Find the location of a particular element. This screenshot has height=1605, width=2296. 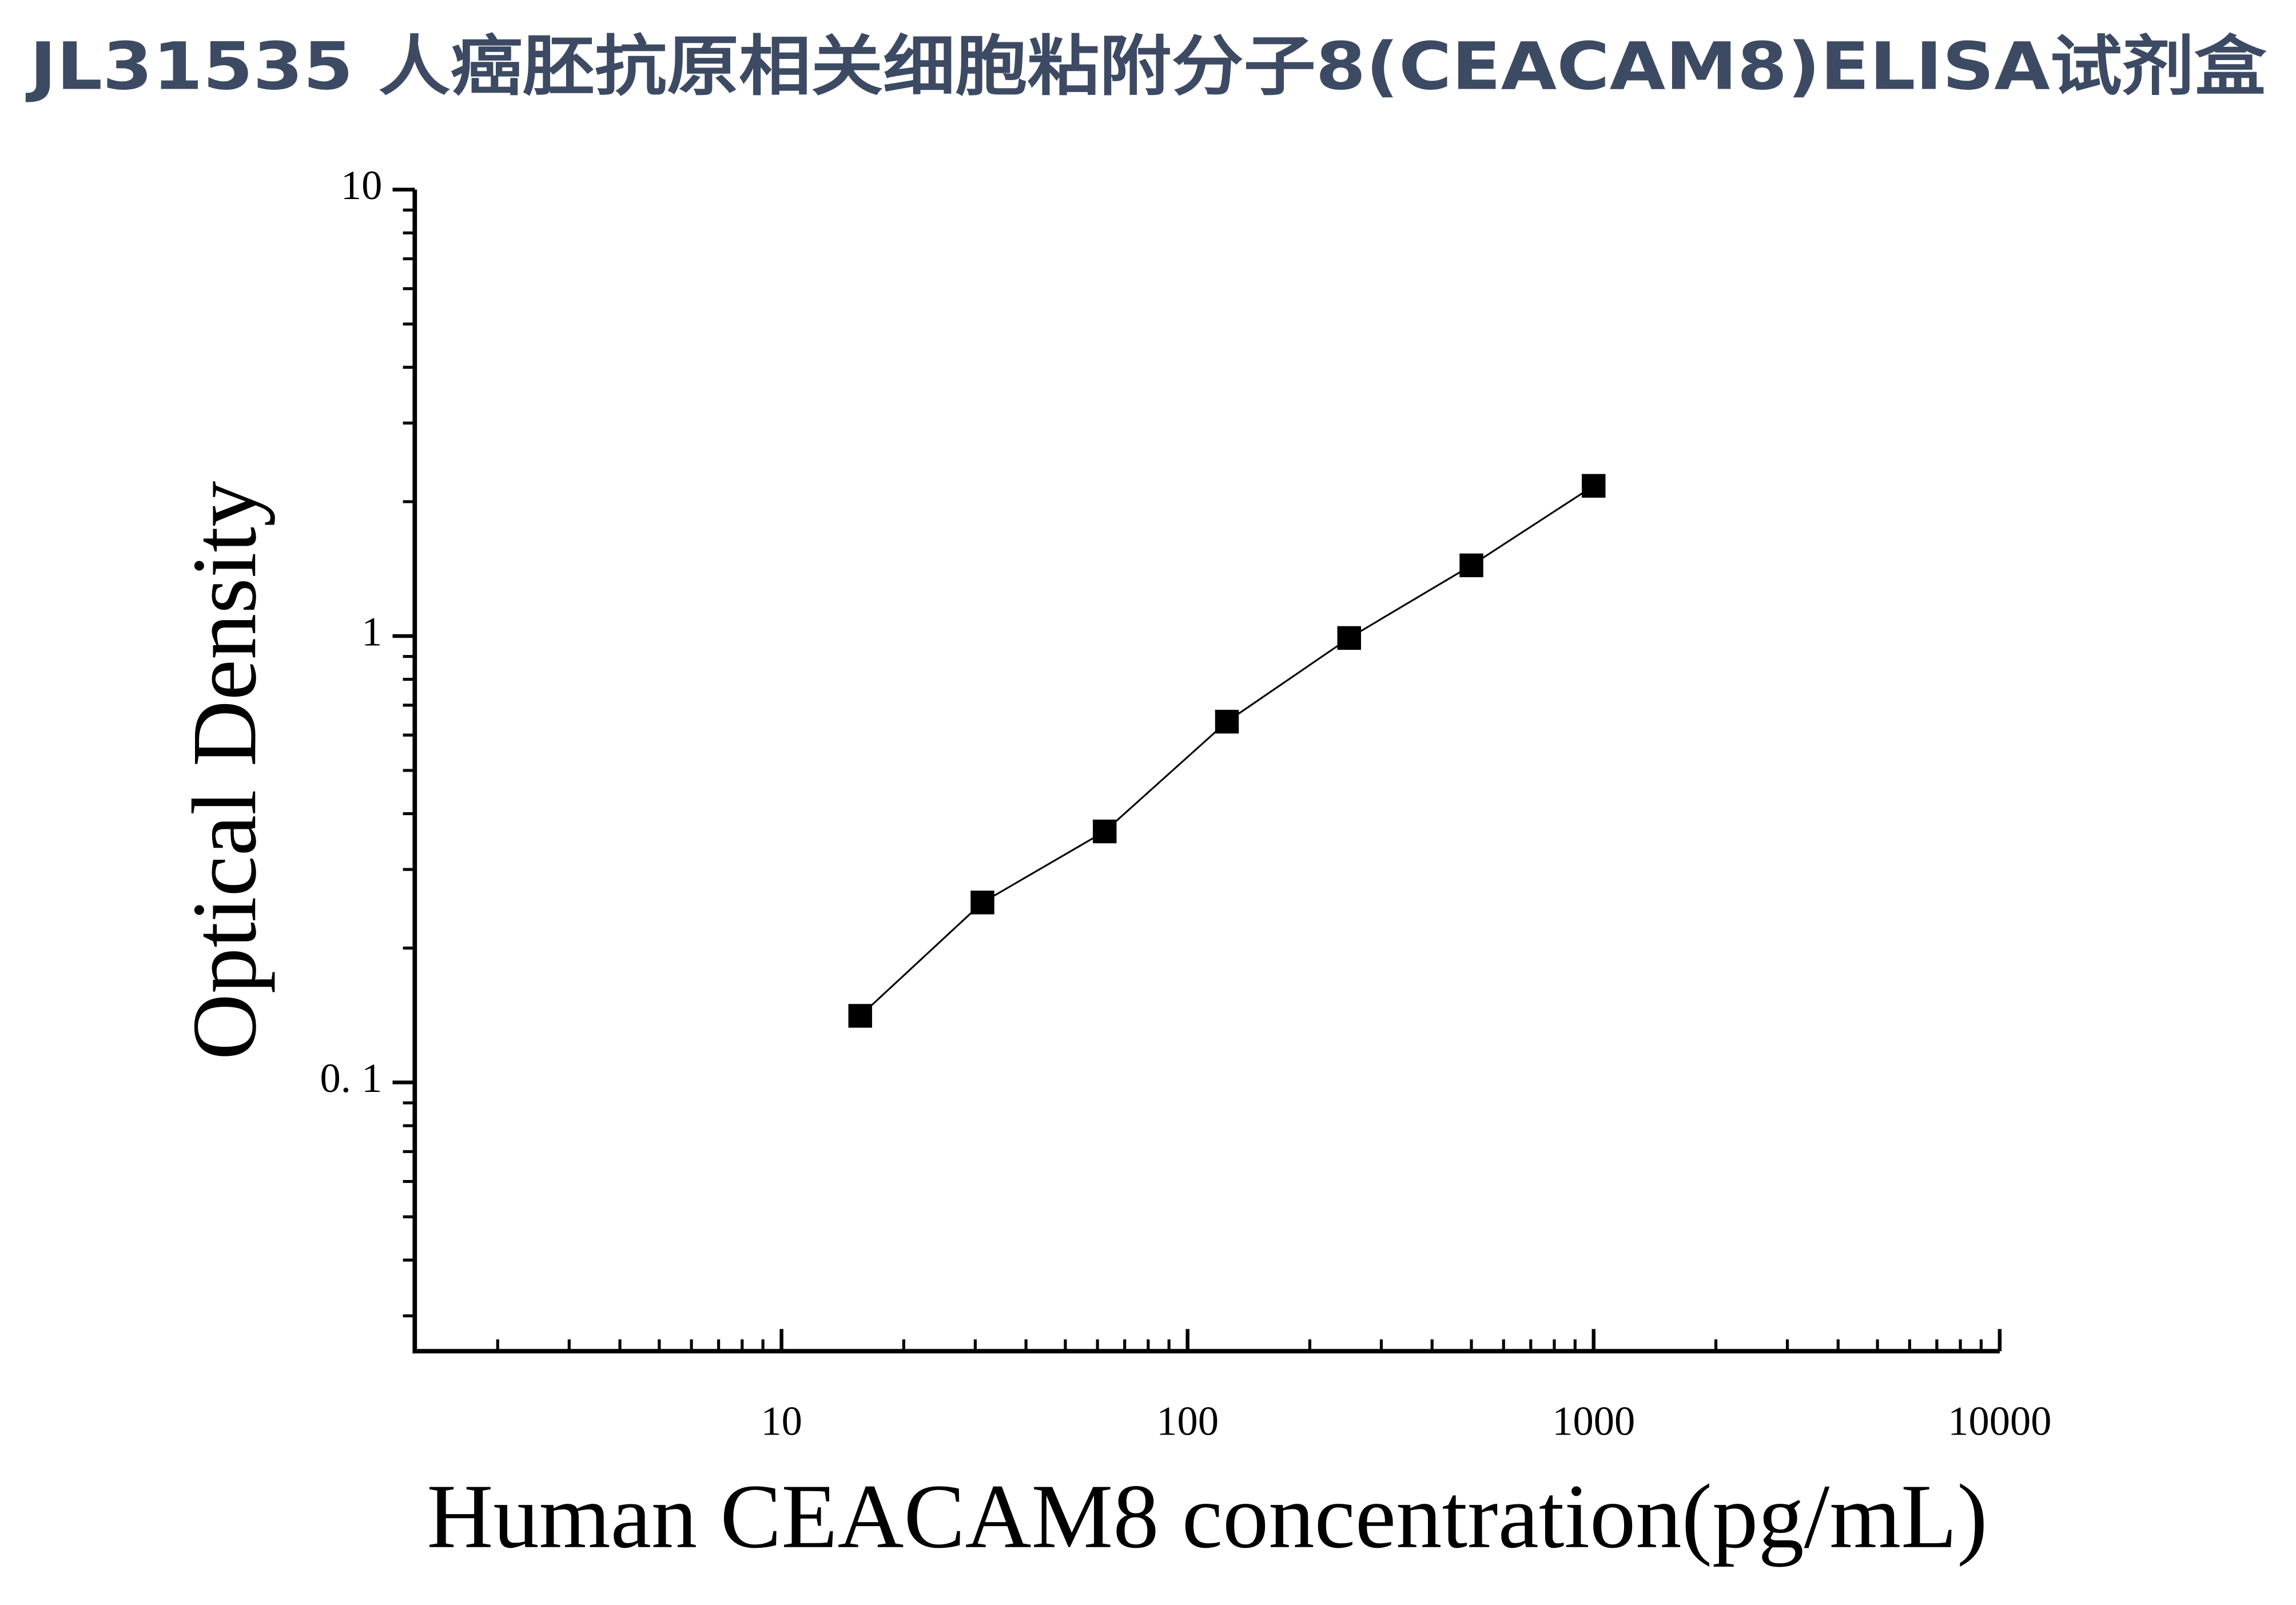

y-axis-label: Optical Density is located at coordinates (224, 770).